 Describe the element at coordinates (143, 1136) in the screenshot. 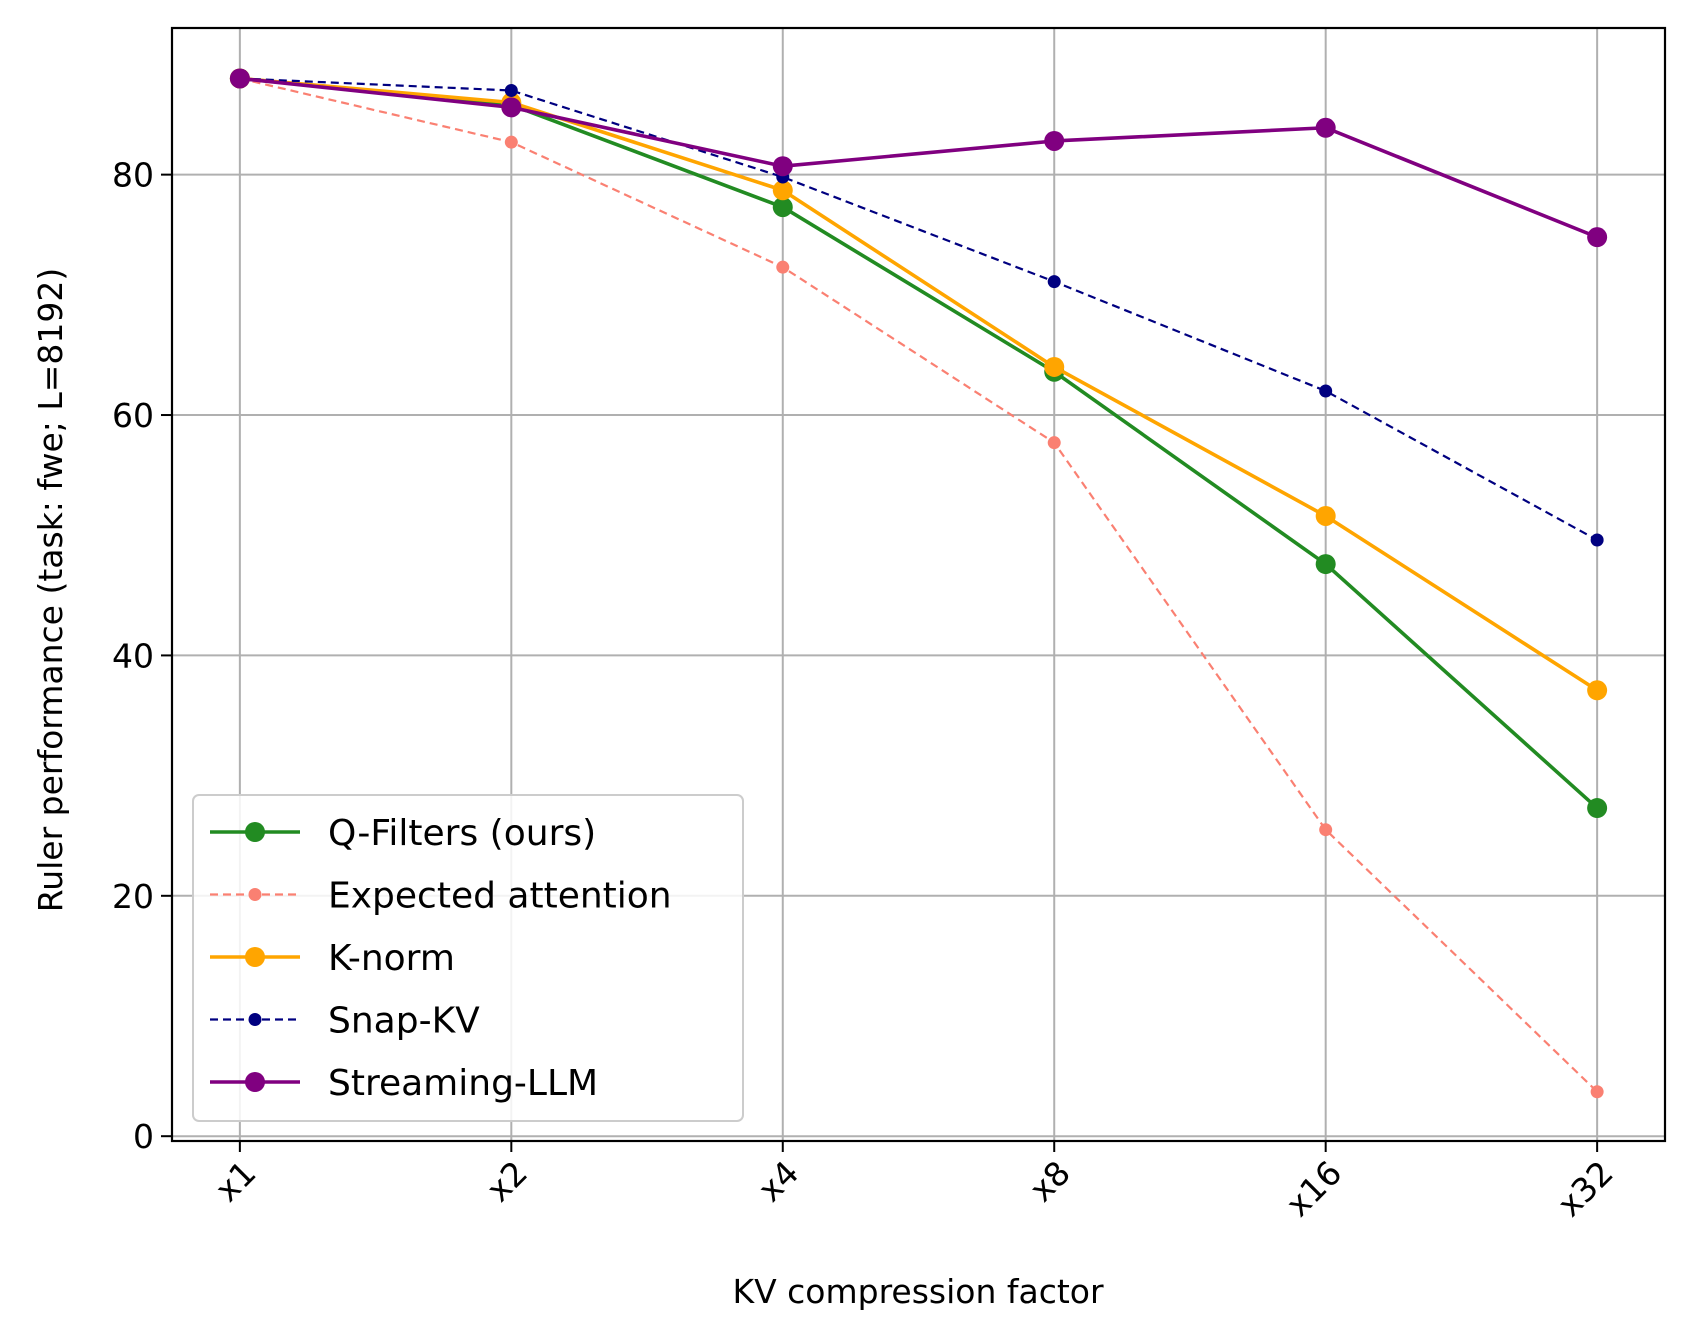

I see `y-tick-label: 0` at that location.